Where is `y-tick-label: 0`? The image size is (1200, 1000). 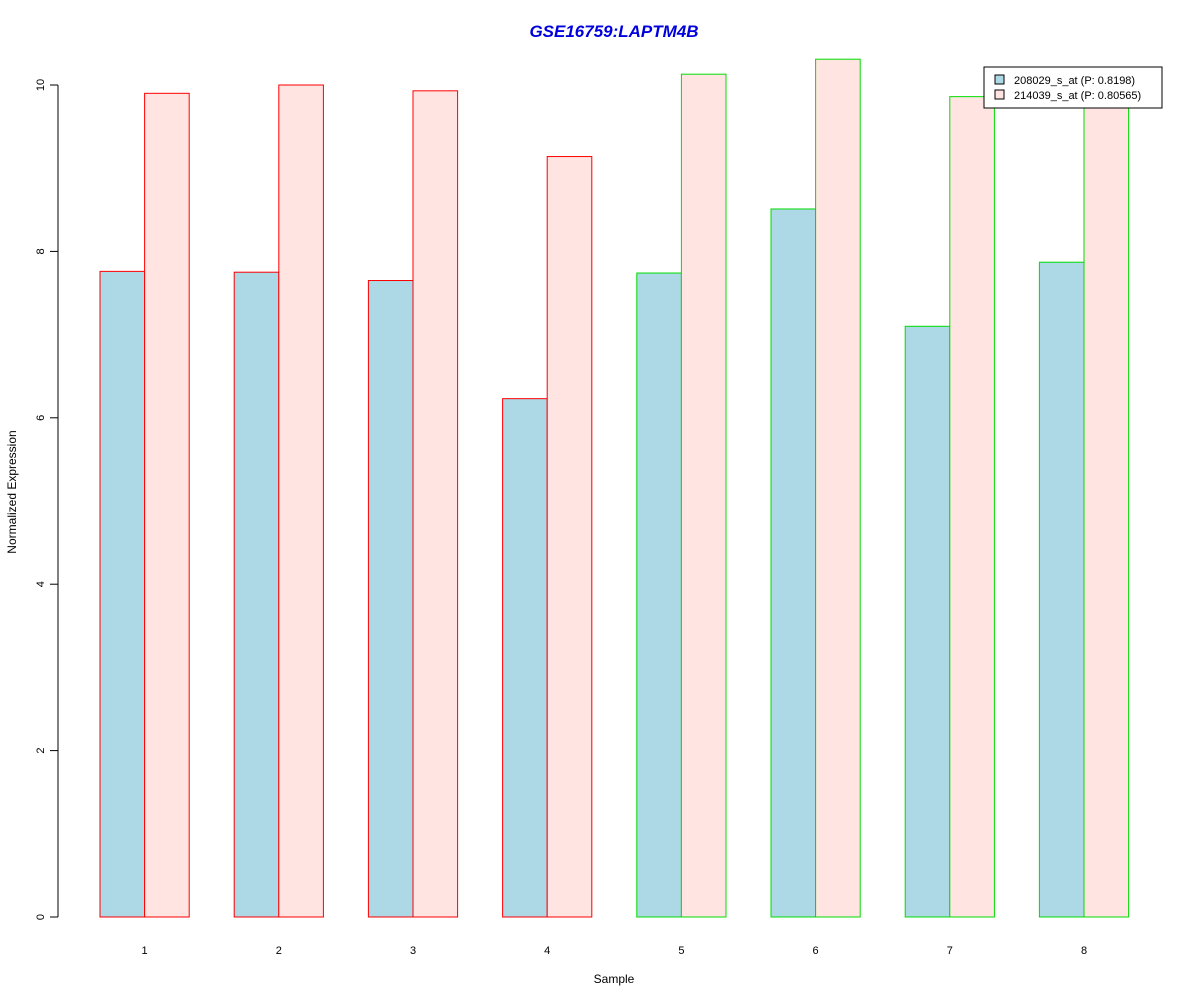 y-tick-label: 0 is located at coordinates (41, 917).